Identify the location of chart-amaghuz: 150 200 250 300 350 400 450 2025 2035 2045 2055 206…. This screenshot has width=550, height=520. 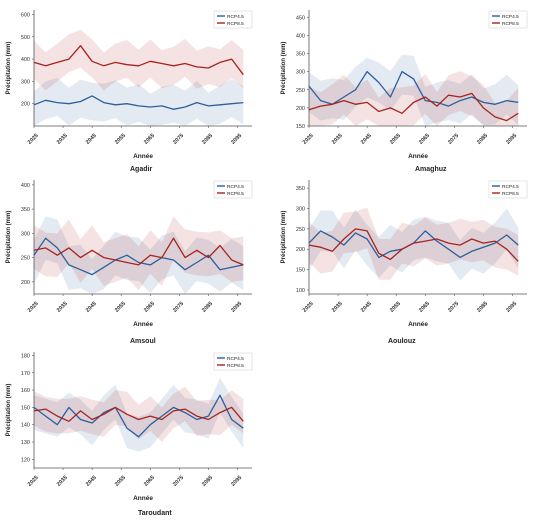
(404, 85).